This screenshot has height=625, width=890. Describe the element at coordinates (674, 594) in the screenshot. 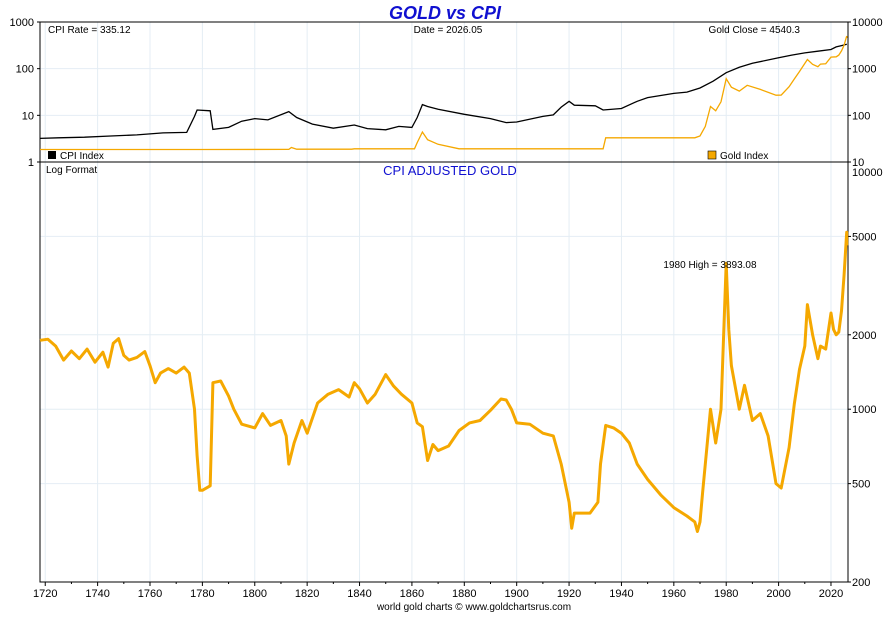

I see `x-tick-label: 1960` at that location.